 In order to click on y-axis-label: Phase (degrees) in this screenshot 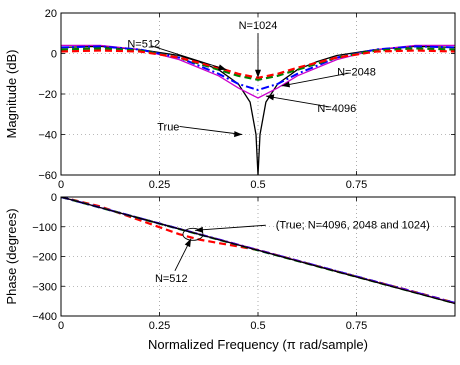, I will do `click(11, 256)`.